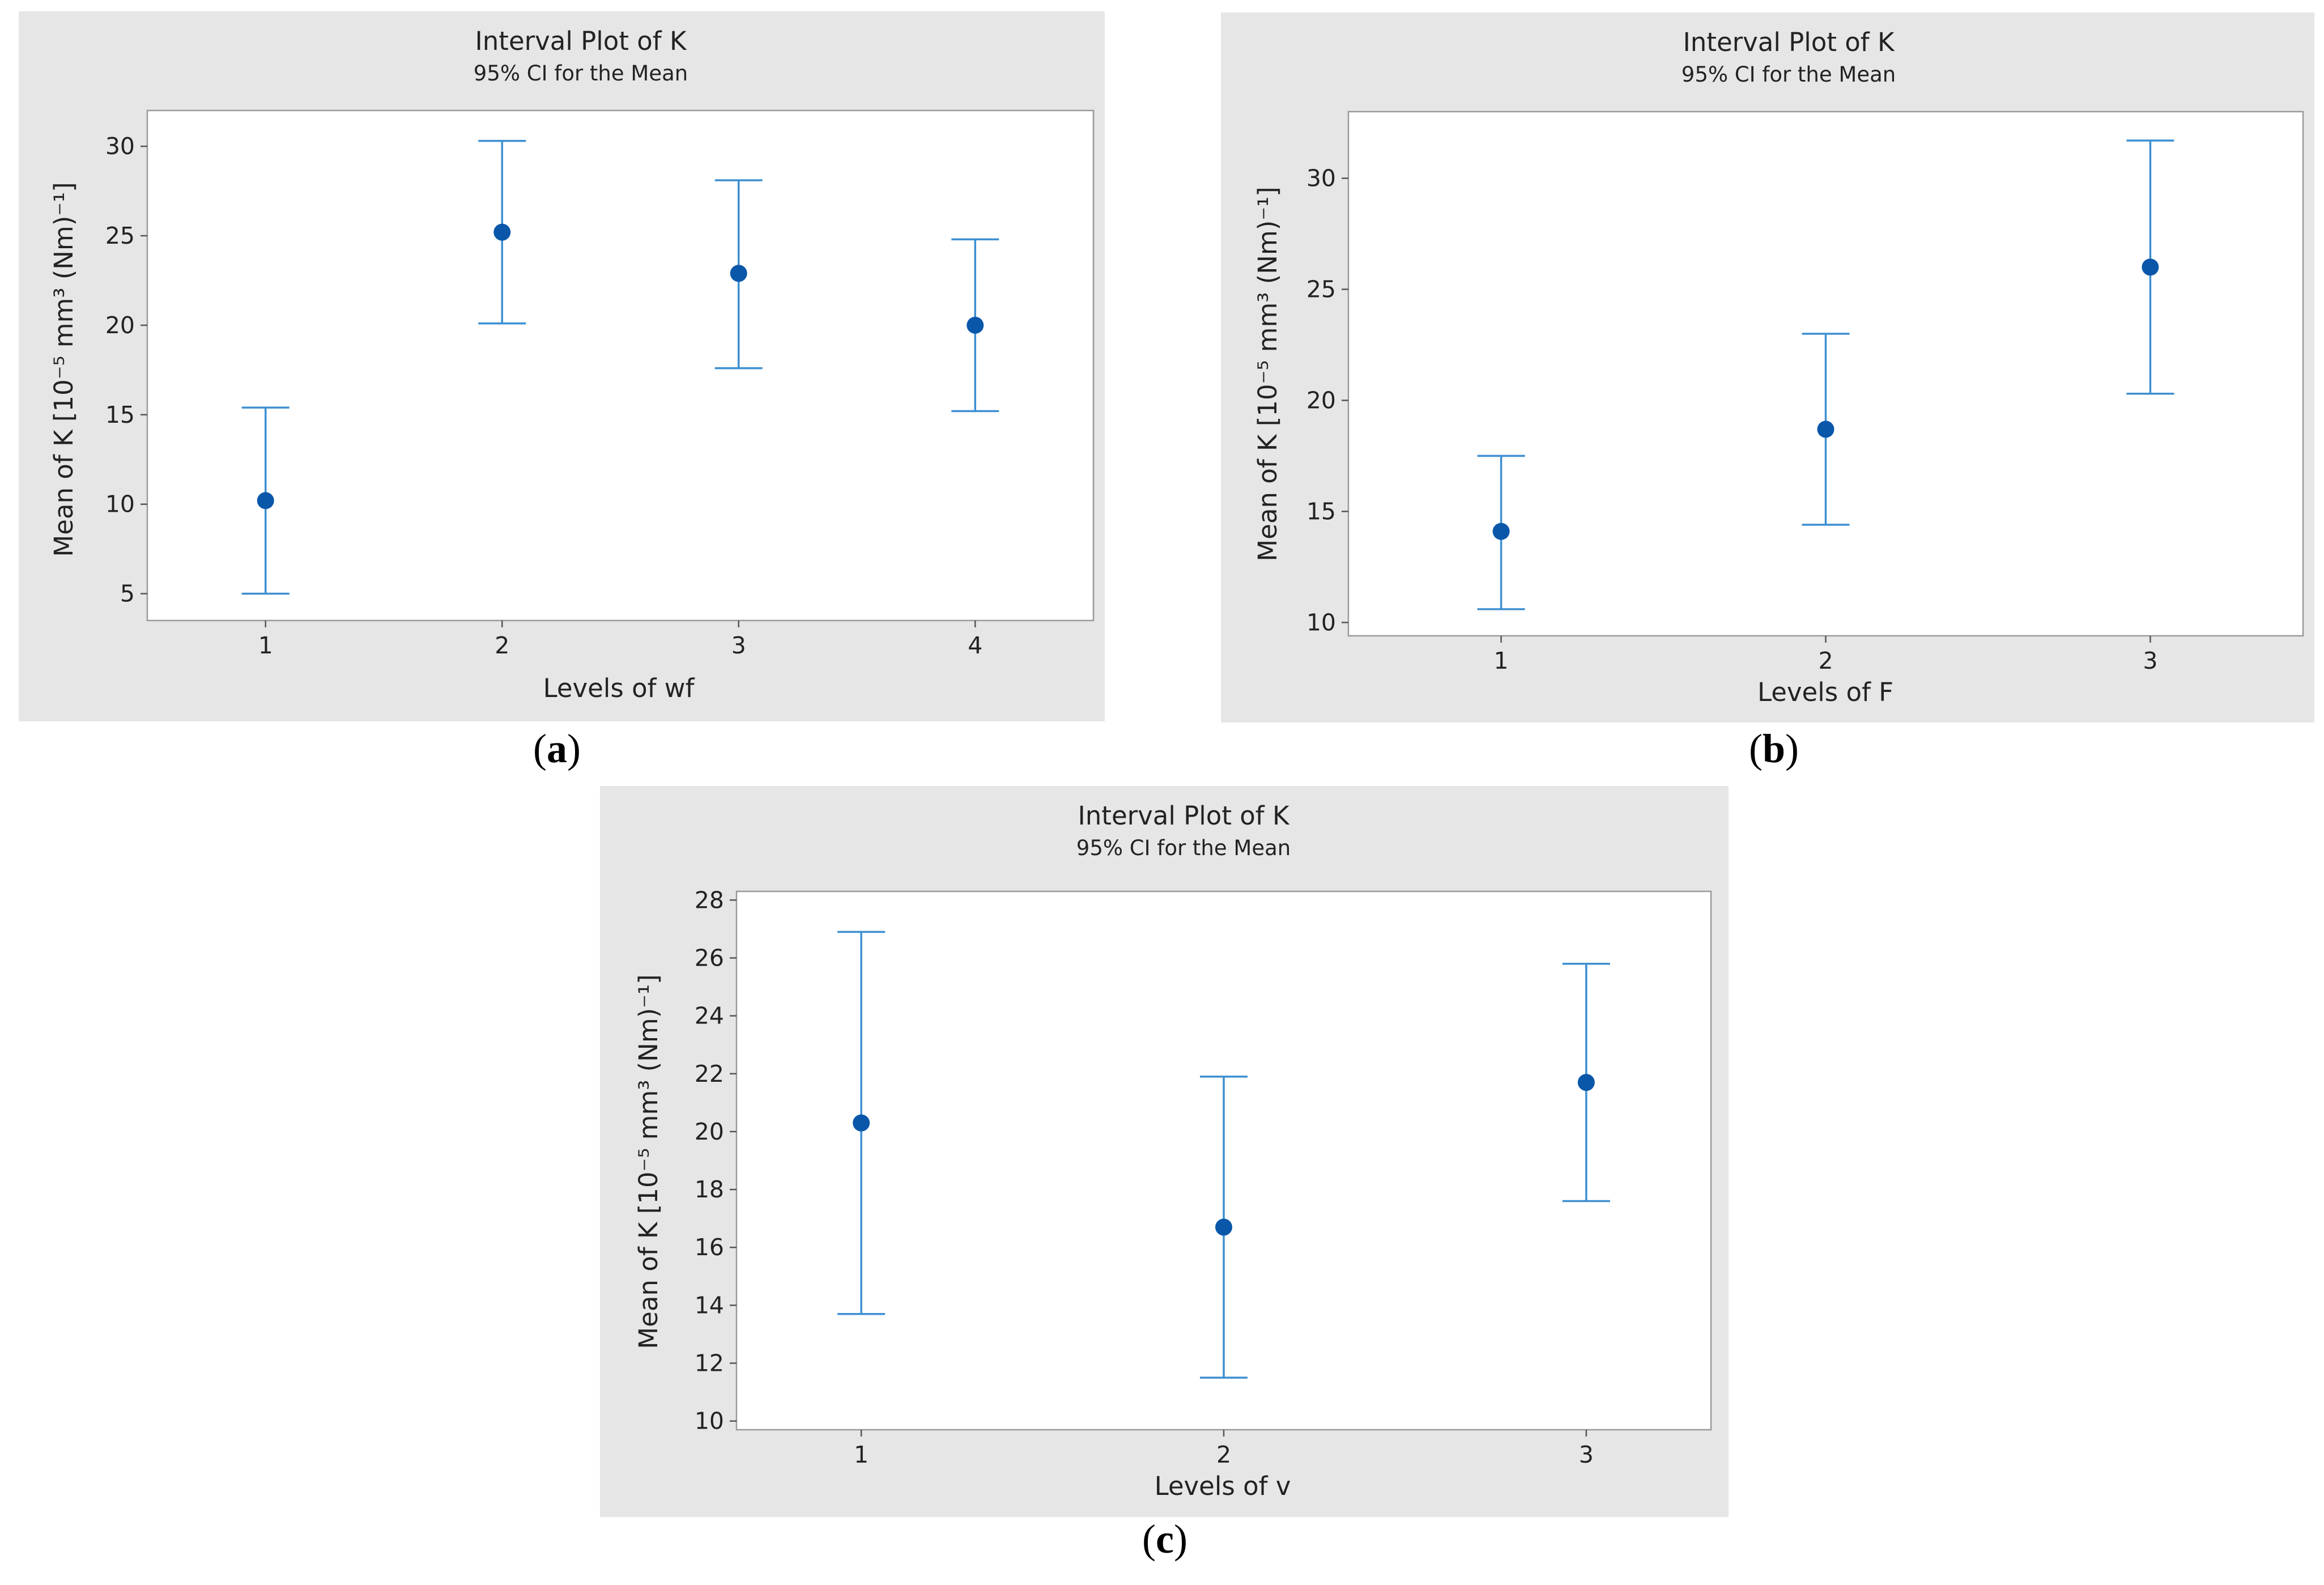  I want to click on y-tick-label: 22, so click(709, 1073).